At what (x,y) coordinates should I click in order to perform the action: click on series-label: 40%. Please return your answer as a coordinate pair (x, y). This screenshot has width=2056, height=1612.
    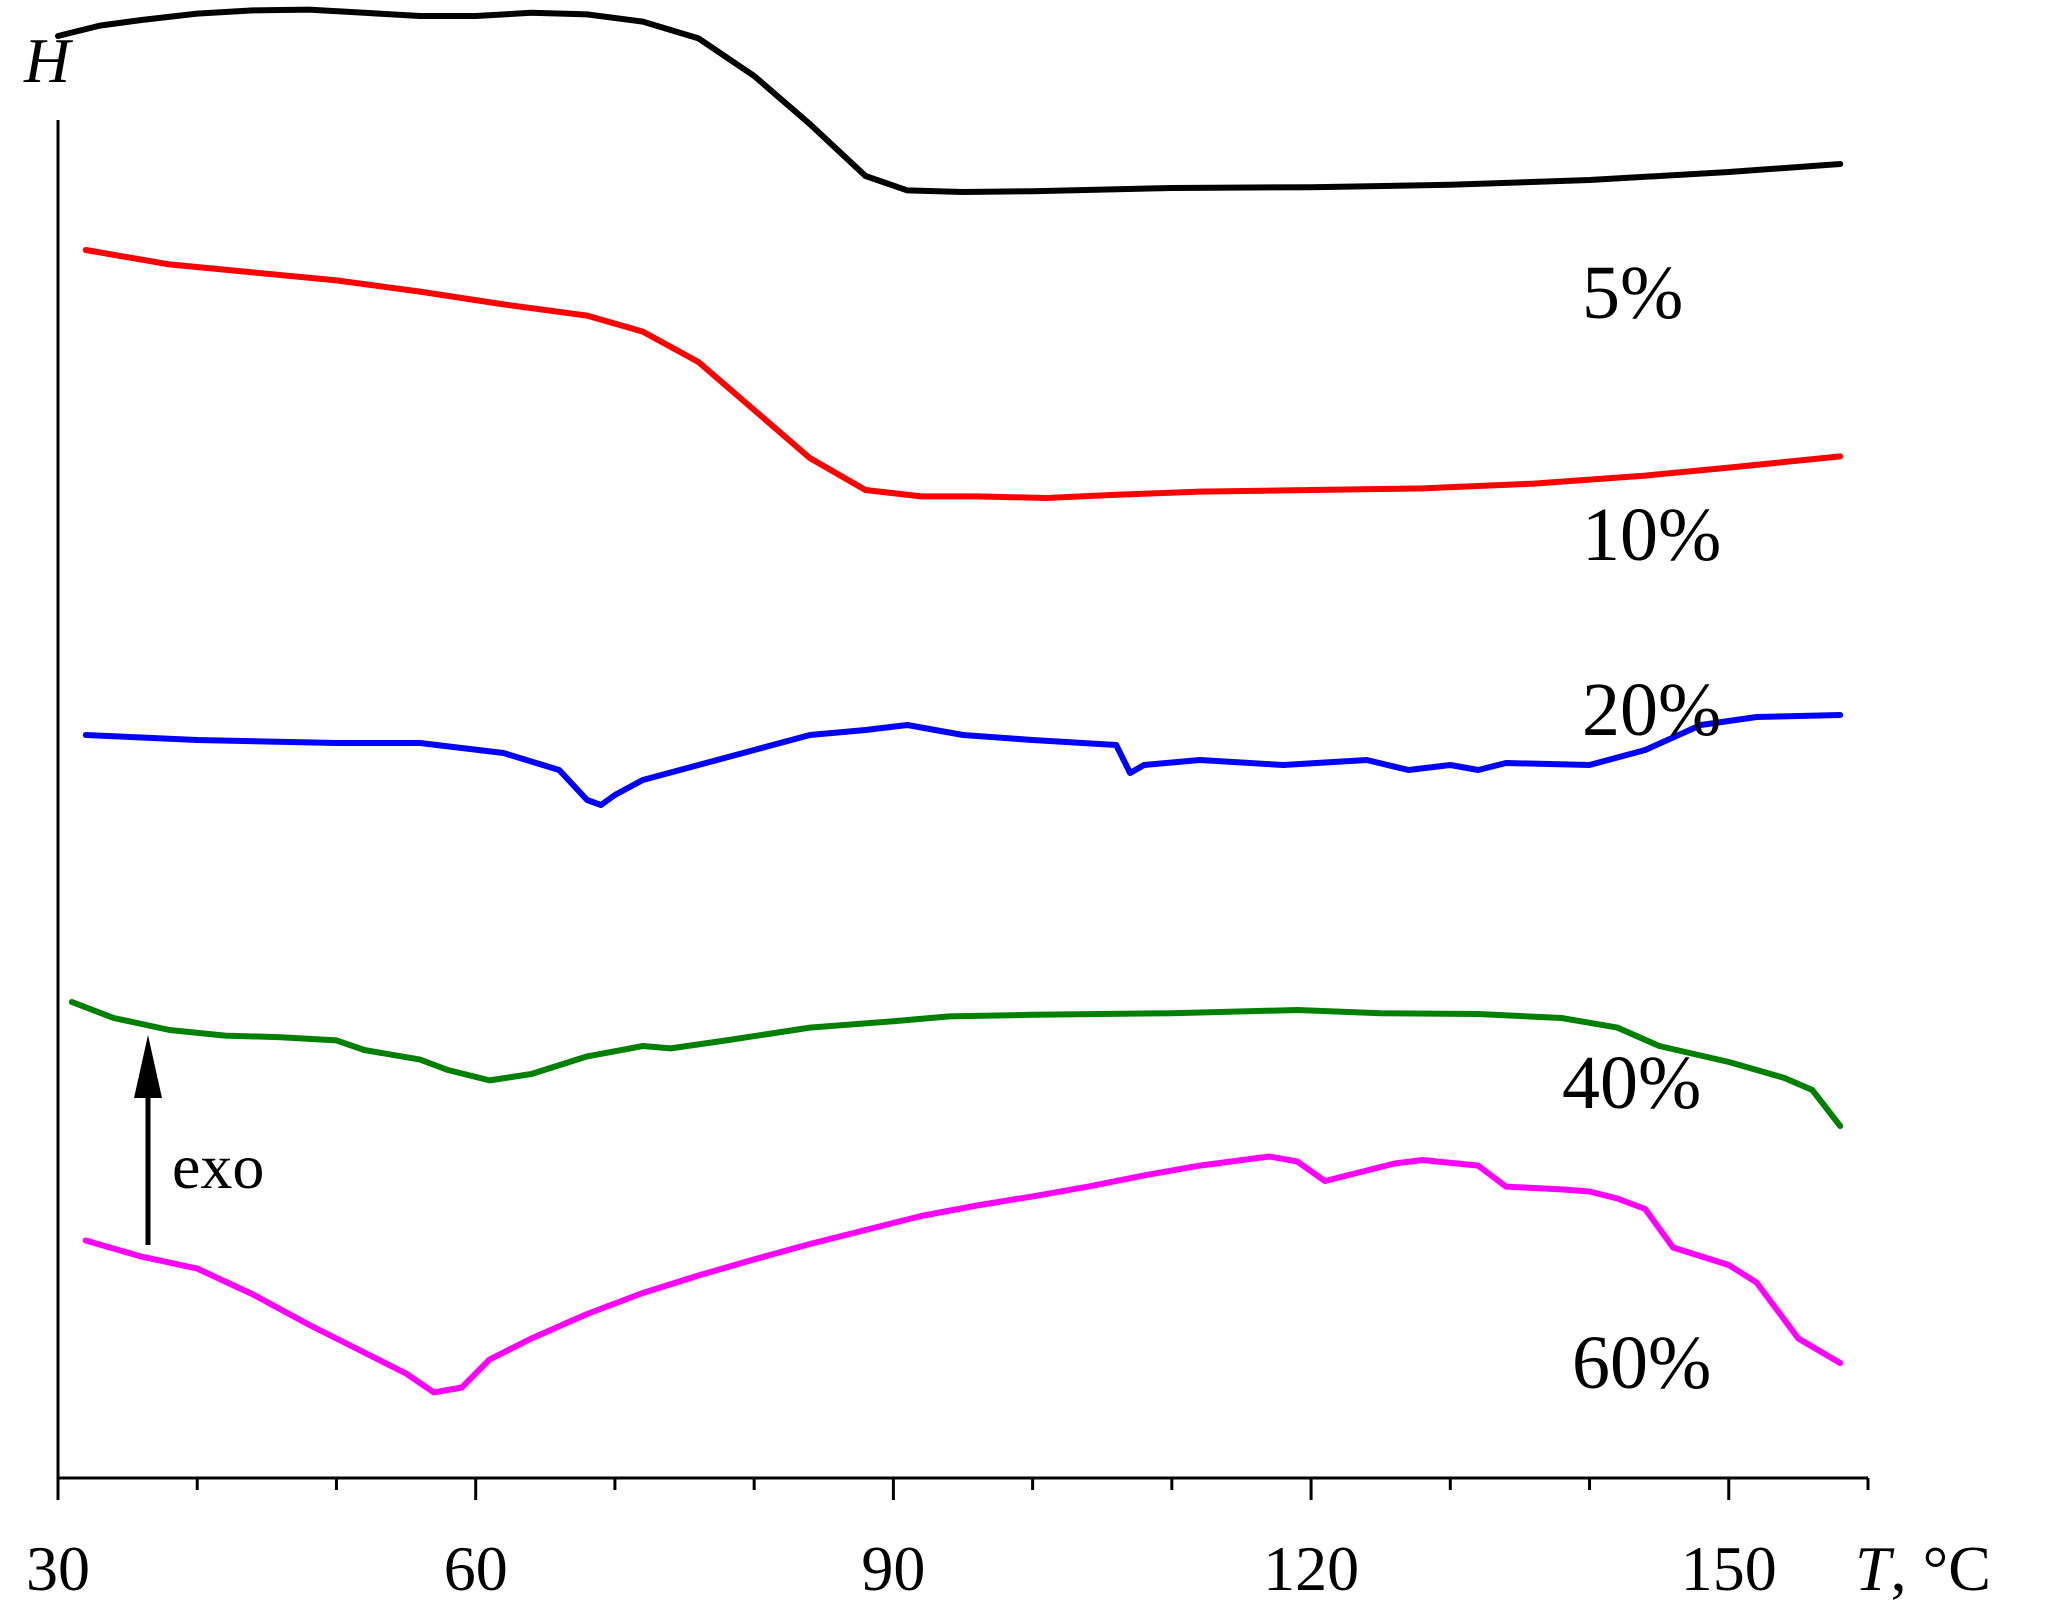
    Looking at the image, I should click on (1631, 1083).